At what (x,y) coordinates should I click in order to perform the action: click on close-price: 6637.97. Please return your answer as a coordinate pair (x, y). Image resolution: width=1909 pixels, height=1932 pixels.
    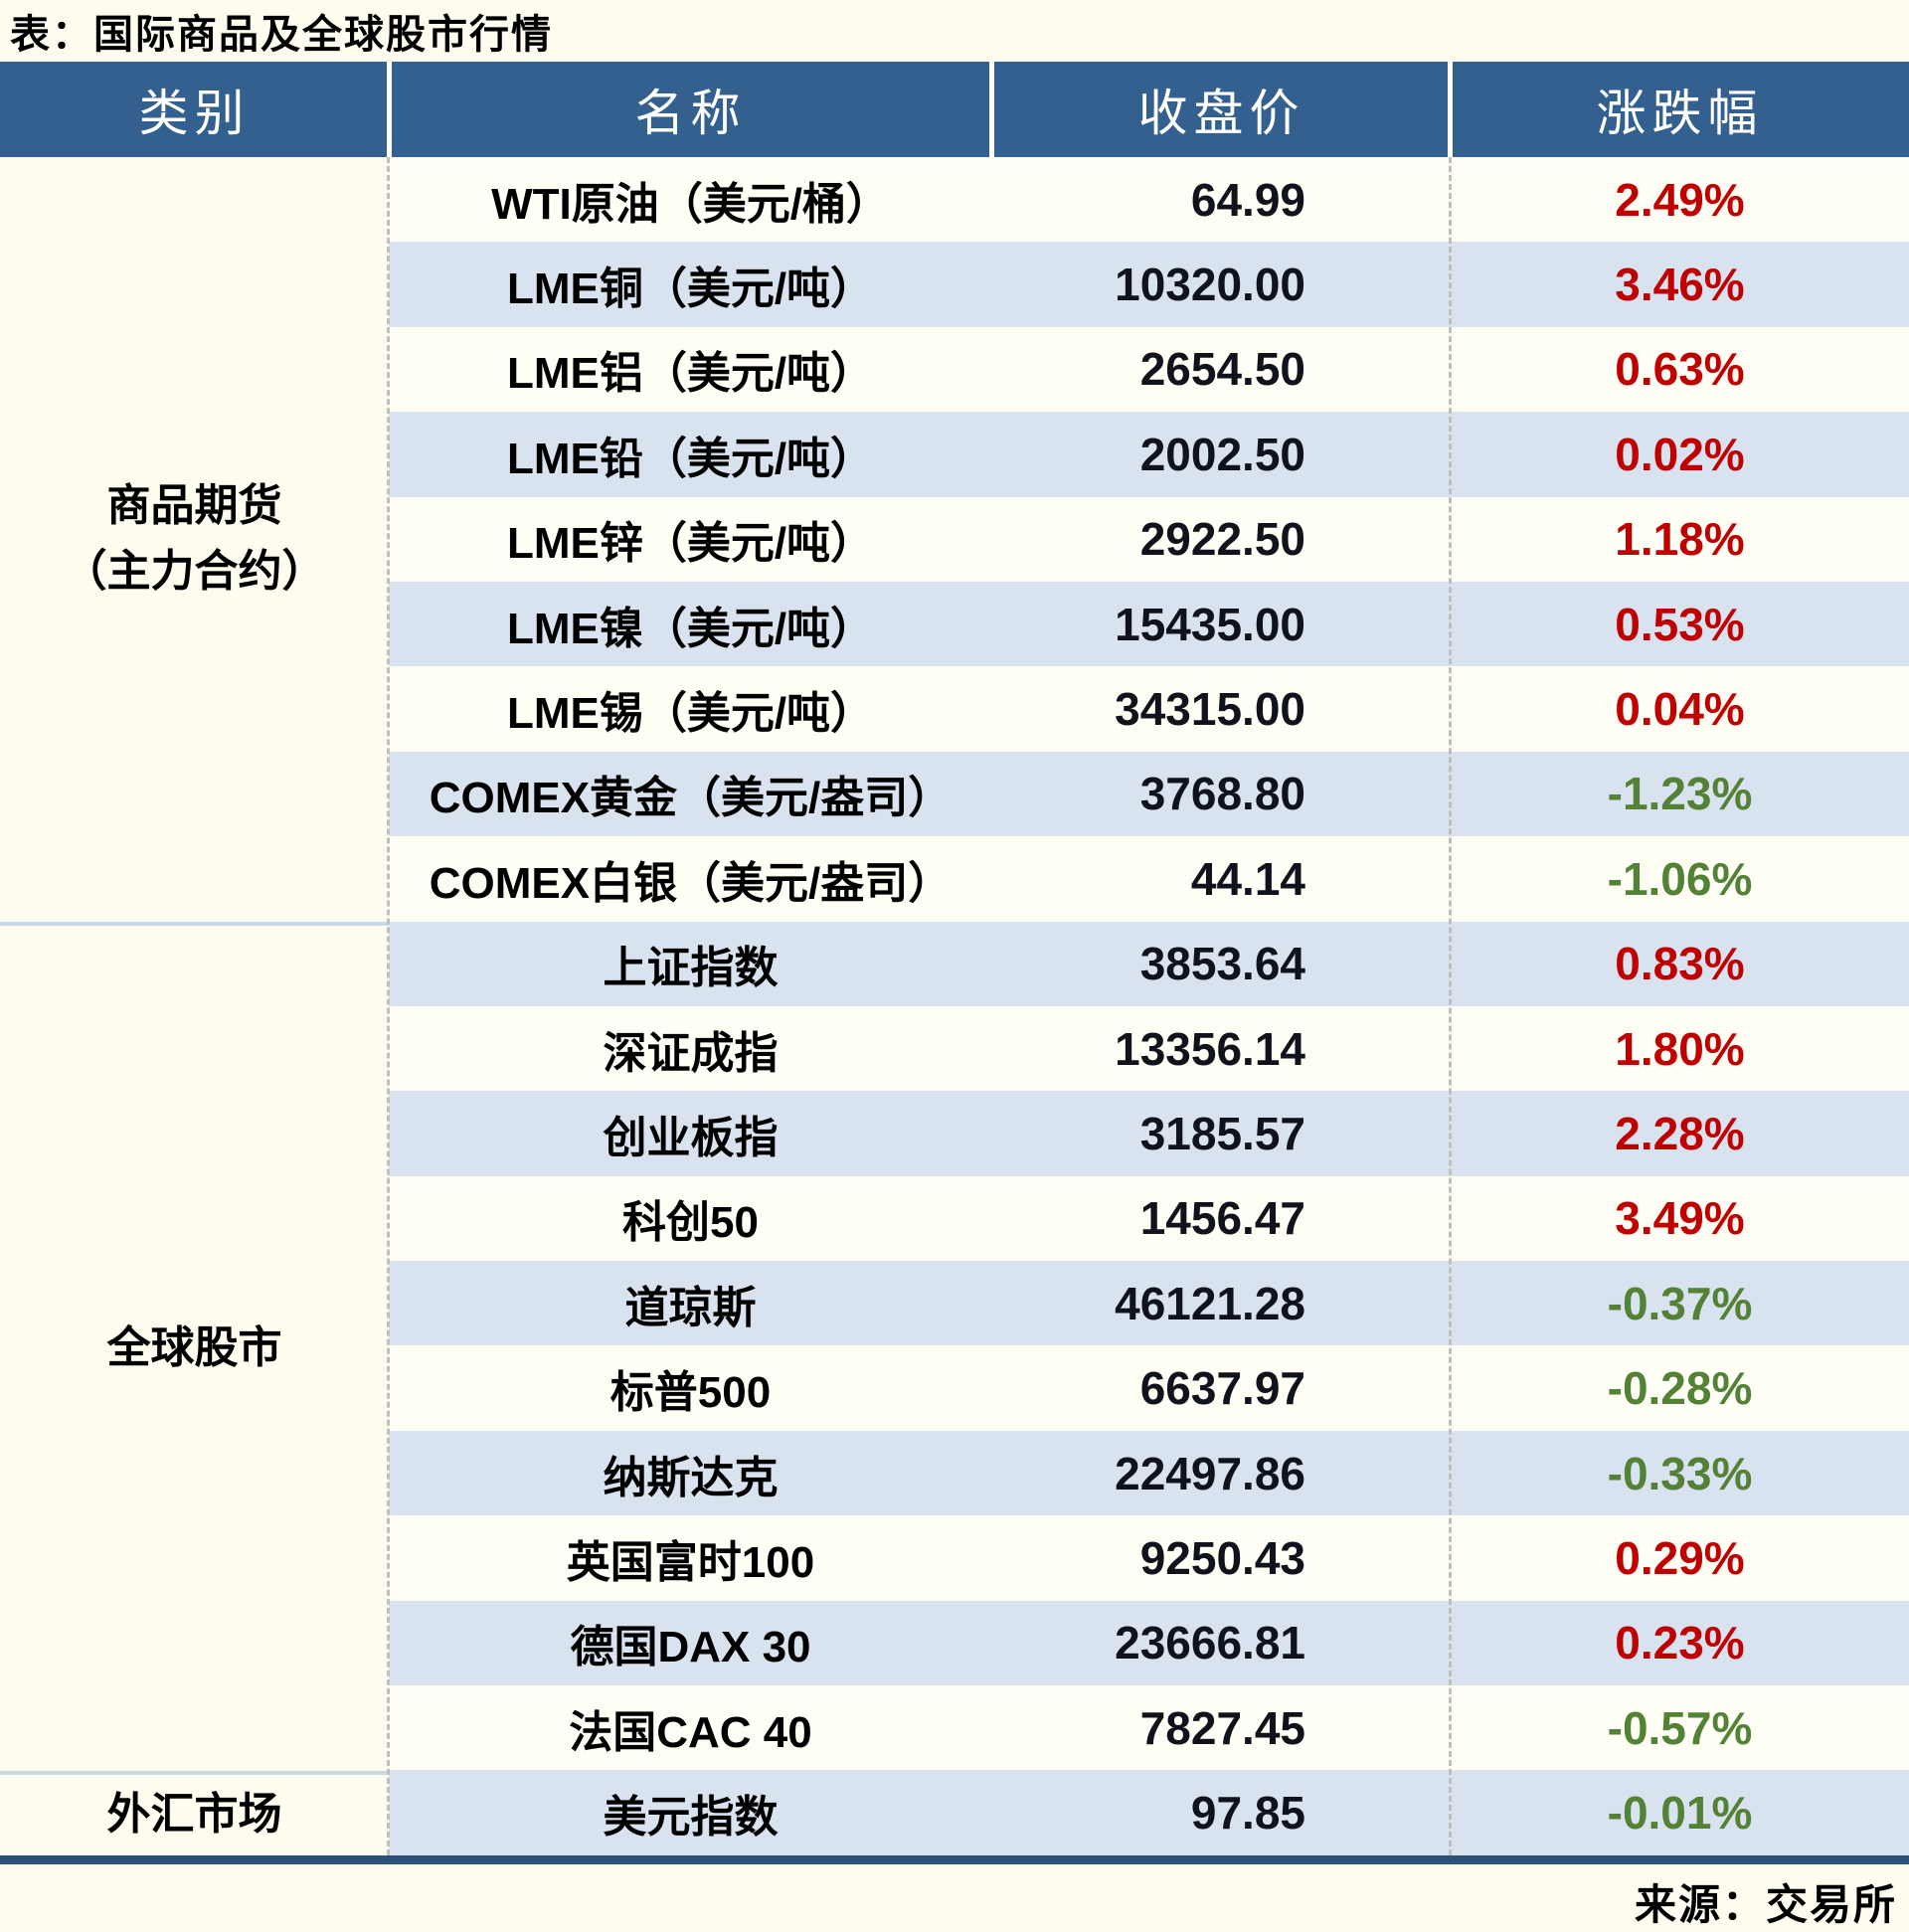
    Looking at the image, I should click on (1222, 1389).